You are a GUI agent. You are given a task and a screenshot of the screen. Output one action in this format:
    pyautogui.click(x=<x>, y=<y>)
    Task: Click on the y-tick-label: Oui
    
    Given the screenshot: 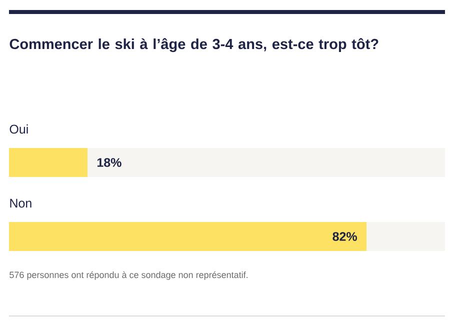 What is the action you would take?
    pyautogui.click(x=19, y=129)
    